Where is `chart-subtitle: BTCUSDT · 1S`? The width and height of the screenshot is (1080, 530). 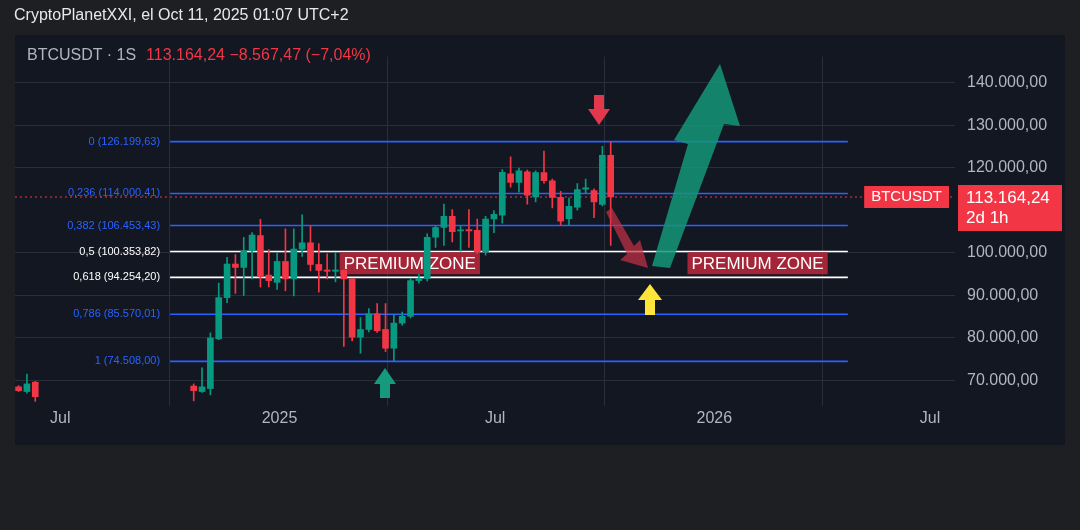 chart-subtitle: BTCUSDT · 1S is located at coordinates (82, 54).